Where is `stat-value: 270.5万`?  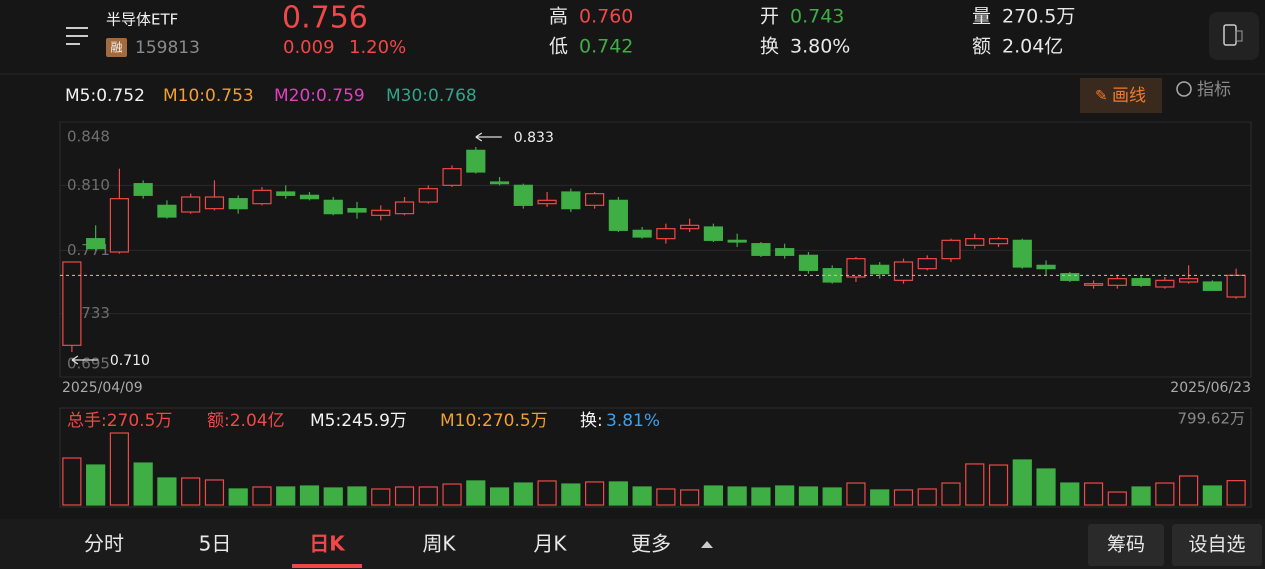 stat-value: 270.5万 is located at coordinates (1038, 17).